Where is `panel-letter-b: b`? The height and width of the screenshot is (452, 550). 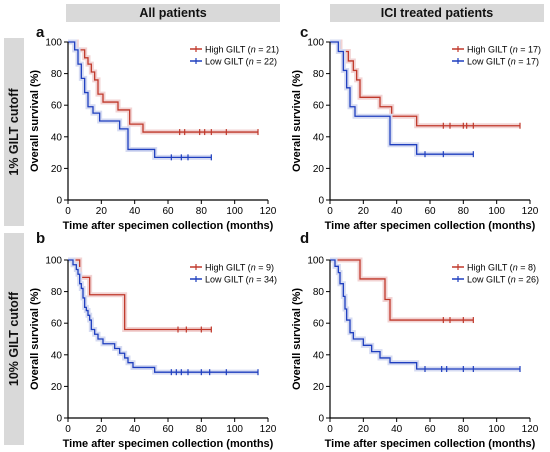 panel-letter-b: b is located at coordinates (41, 238).